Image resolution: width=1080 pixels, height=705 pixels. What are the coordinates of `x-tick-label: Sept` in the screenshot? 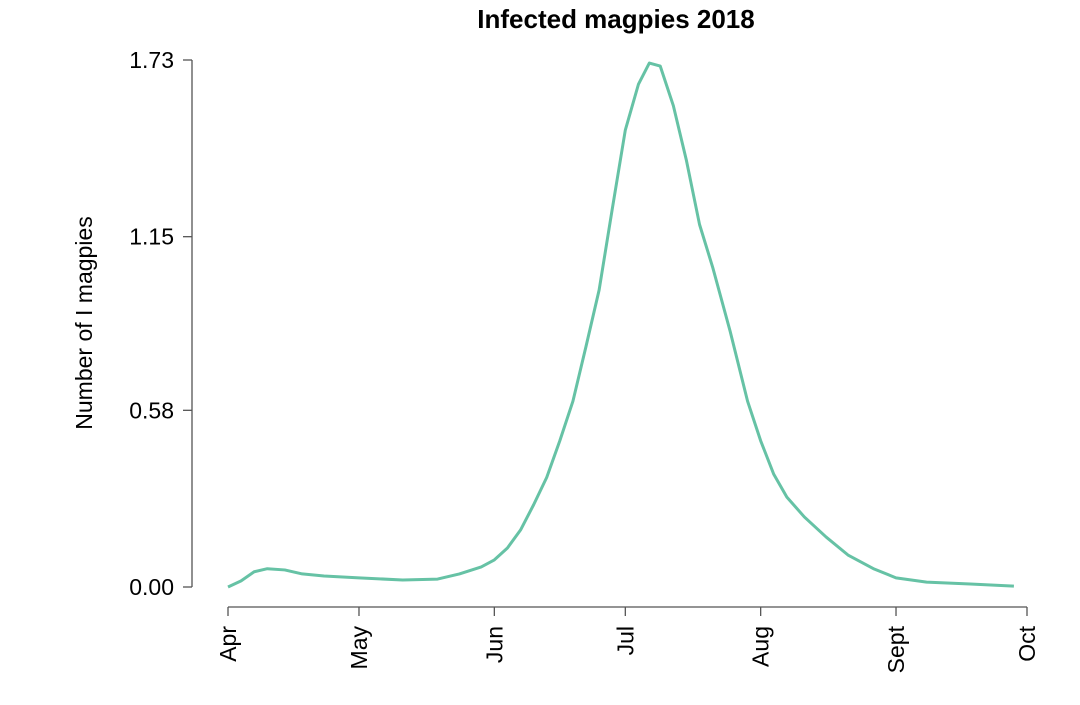 It's located at (896, 649).